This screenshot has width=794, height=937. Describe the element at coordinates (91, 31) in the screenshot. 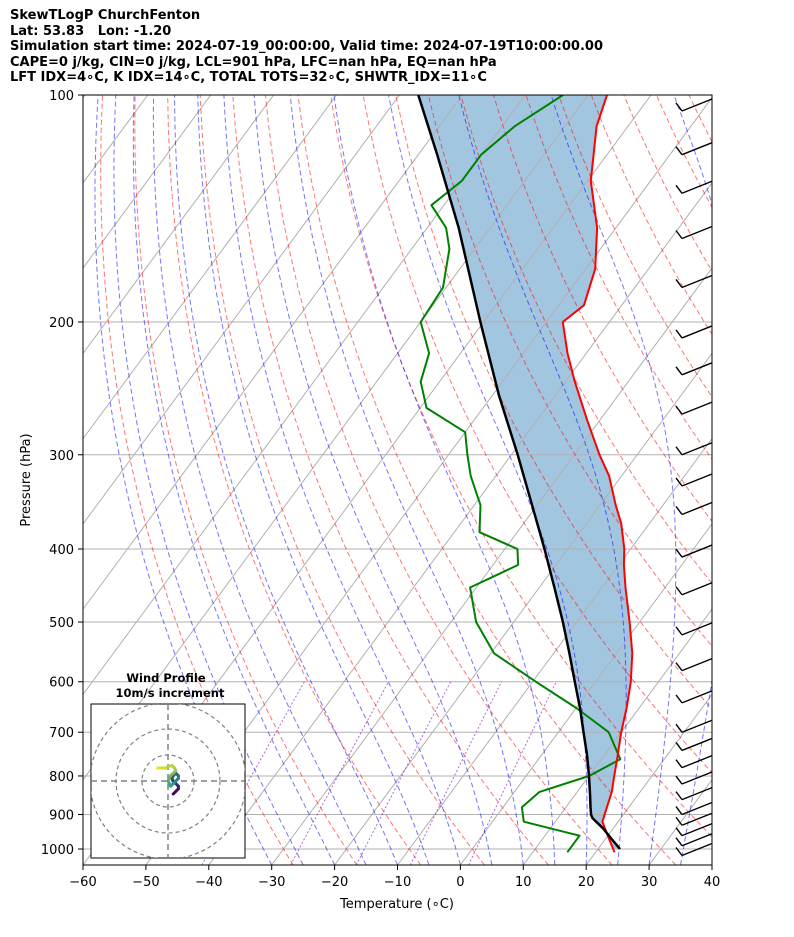

I see `lat-lon: Lat: 53.83 Lon: -1.20` at that location.